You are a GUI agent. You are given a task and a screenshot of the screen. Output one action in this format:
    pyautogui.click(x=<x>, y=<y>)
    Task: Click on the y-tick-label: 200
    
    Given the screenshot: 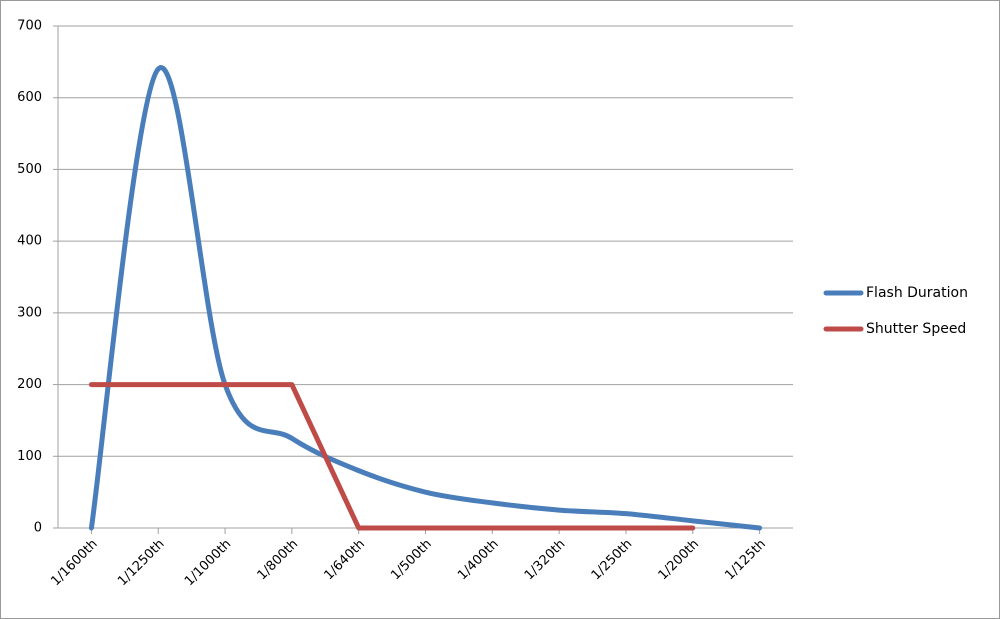 What is the action you would take?
    pyautogui.click(x=29, y=384)
    